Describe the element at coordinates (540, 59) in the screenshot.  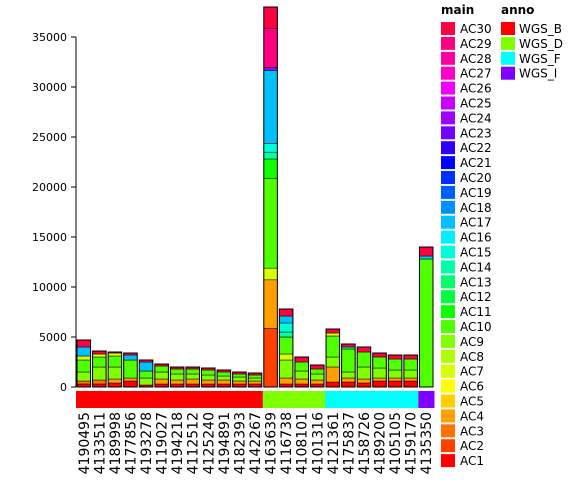
I see `legend-anno-label: WGS_F` at that location.